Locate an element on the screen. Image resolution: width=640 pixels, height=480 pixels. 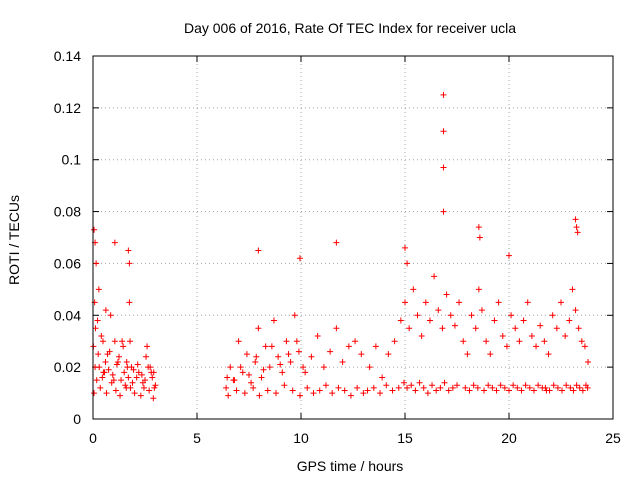
x-tick-label: 25 is located at coordinates (613, 438).